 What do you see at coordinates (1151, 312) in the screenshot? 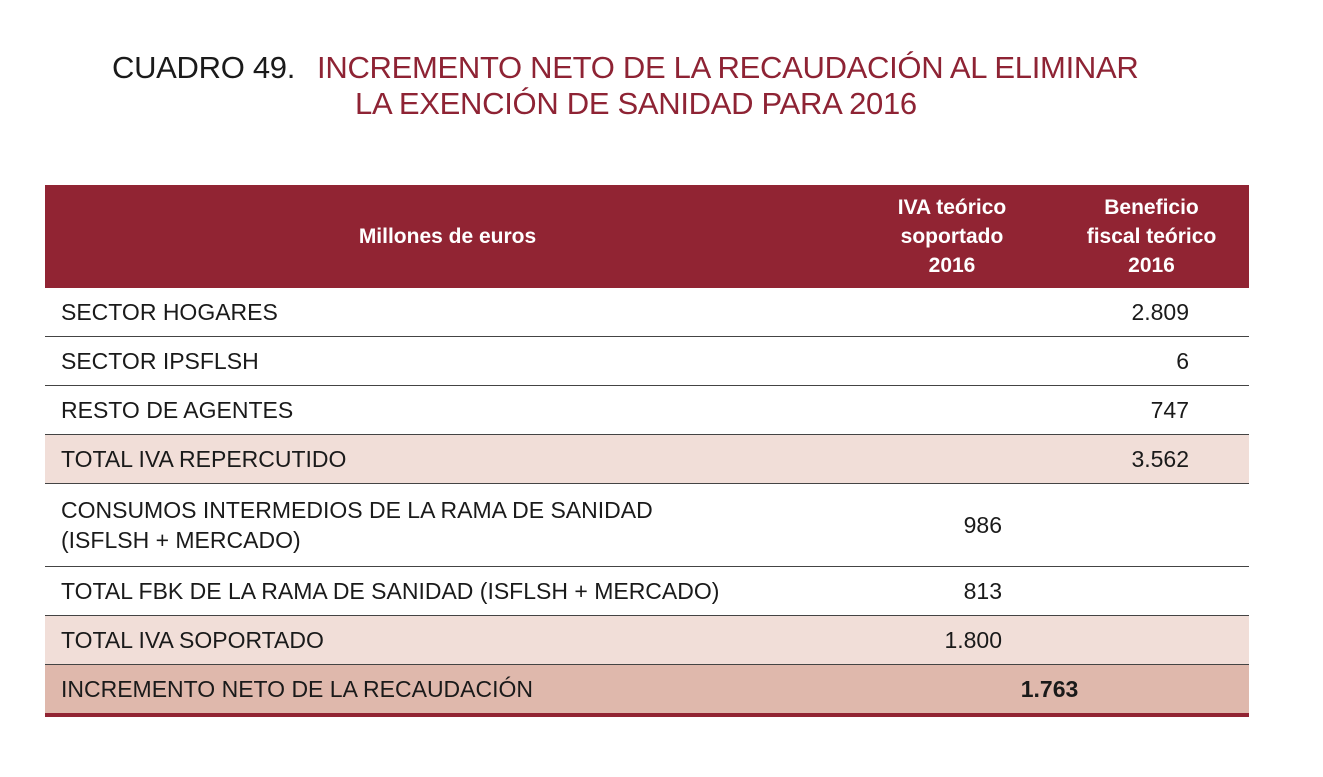
I see `cell-beneficio: 2.809` at bounding box center [1151, 312].